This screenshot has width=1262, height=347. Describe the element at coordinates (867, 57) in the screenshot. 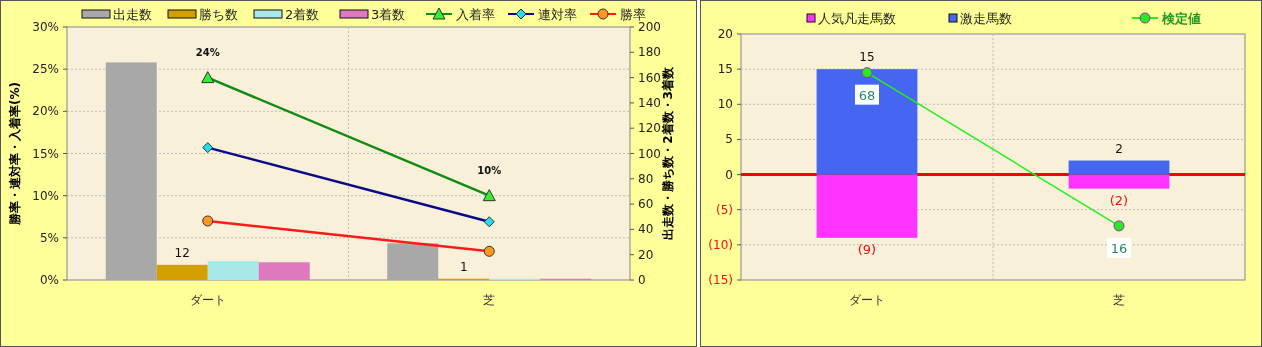

I see `data-label: 15` at that location.